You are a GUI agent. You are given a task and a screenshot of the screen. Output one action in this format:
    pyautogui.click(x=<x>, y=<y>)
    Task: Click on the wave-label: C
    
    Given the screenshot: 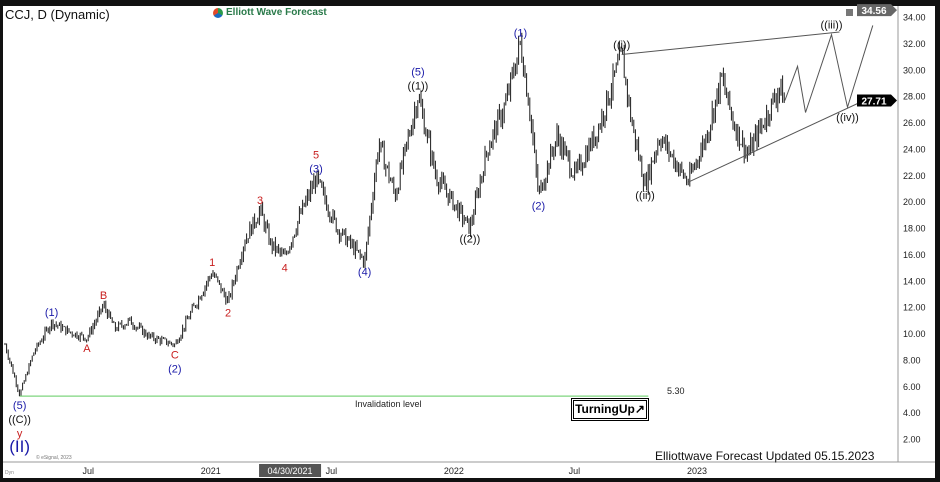 What is the action you would take?
    pyautogui.click(x=175, y=356)
    